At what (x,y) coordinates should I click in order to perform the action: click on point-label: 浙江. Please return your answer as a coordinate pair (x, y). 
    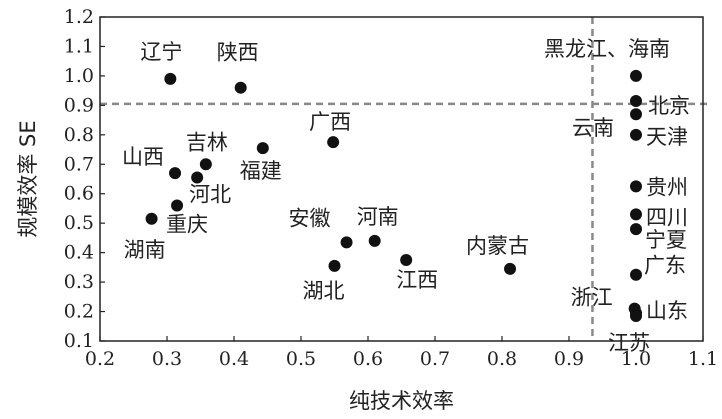
    Looking at the image, I should click on (592, 298).